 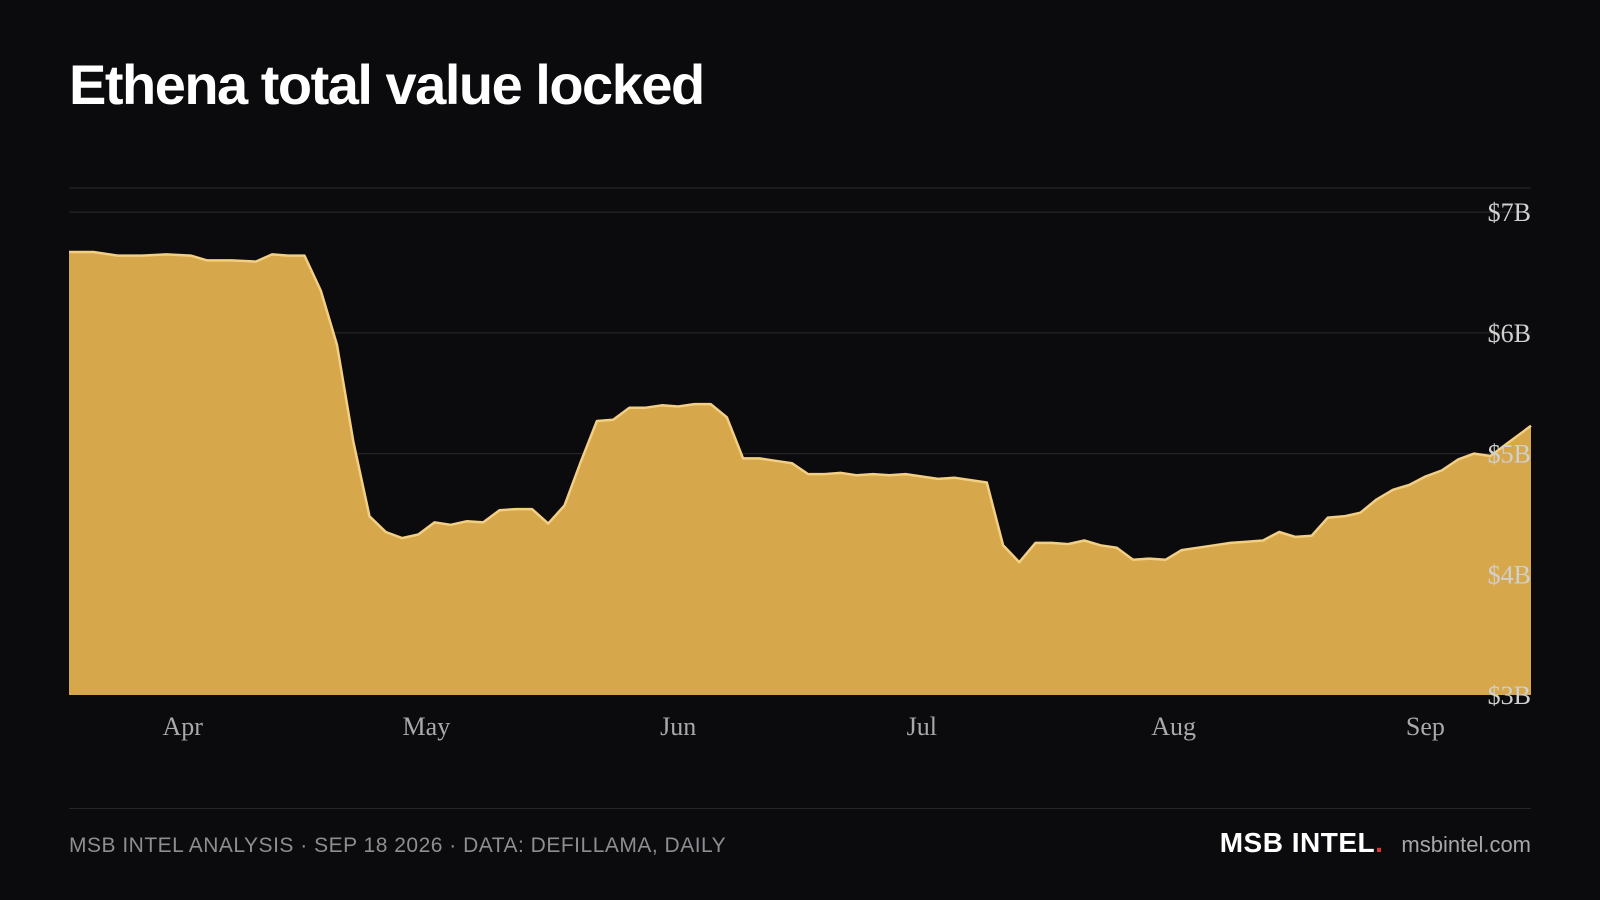 I want to click on y-tick-label-6b: $6B, so click(x=1509, y=333).